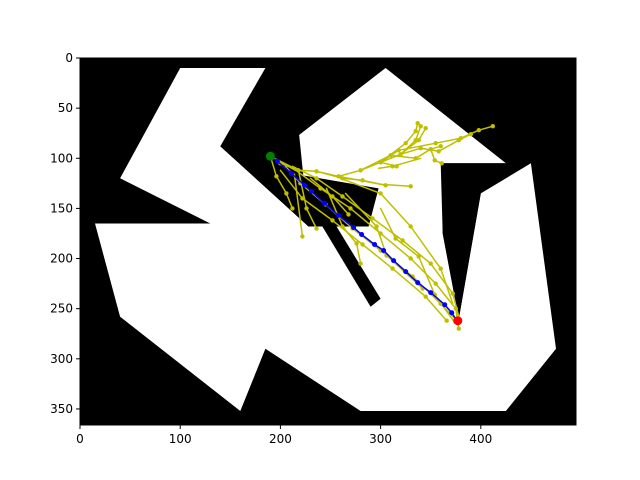  What do you see at coordinates (69, 58) in the screenshot?
I see `y-tick-label: 0` at bounding box center [69, 58].